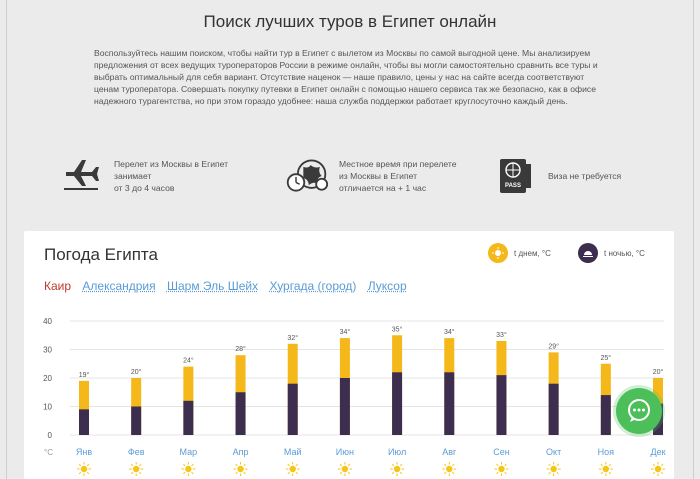 Image resolution: width=700 pixels, height=479 pixels. I want to click on data-label: 35°, so click(397, 329).